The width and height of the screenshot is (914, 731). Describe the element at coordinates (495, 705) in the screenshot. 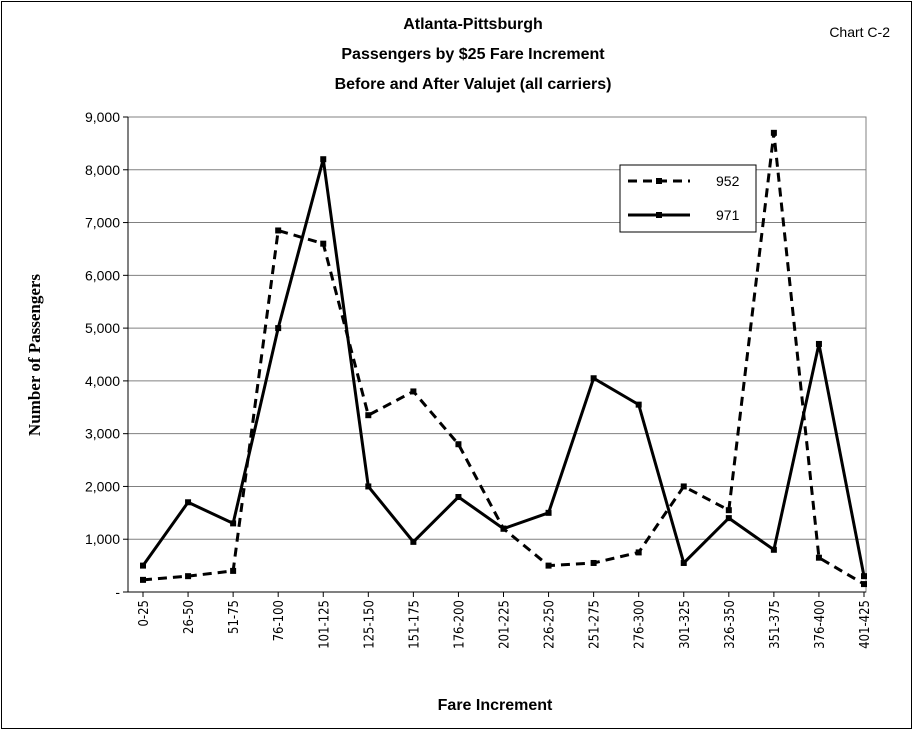

I see `x-axis-label: Fare Increment` at that location.